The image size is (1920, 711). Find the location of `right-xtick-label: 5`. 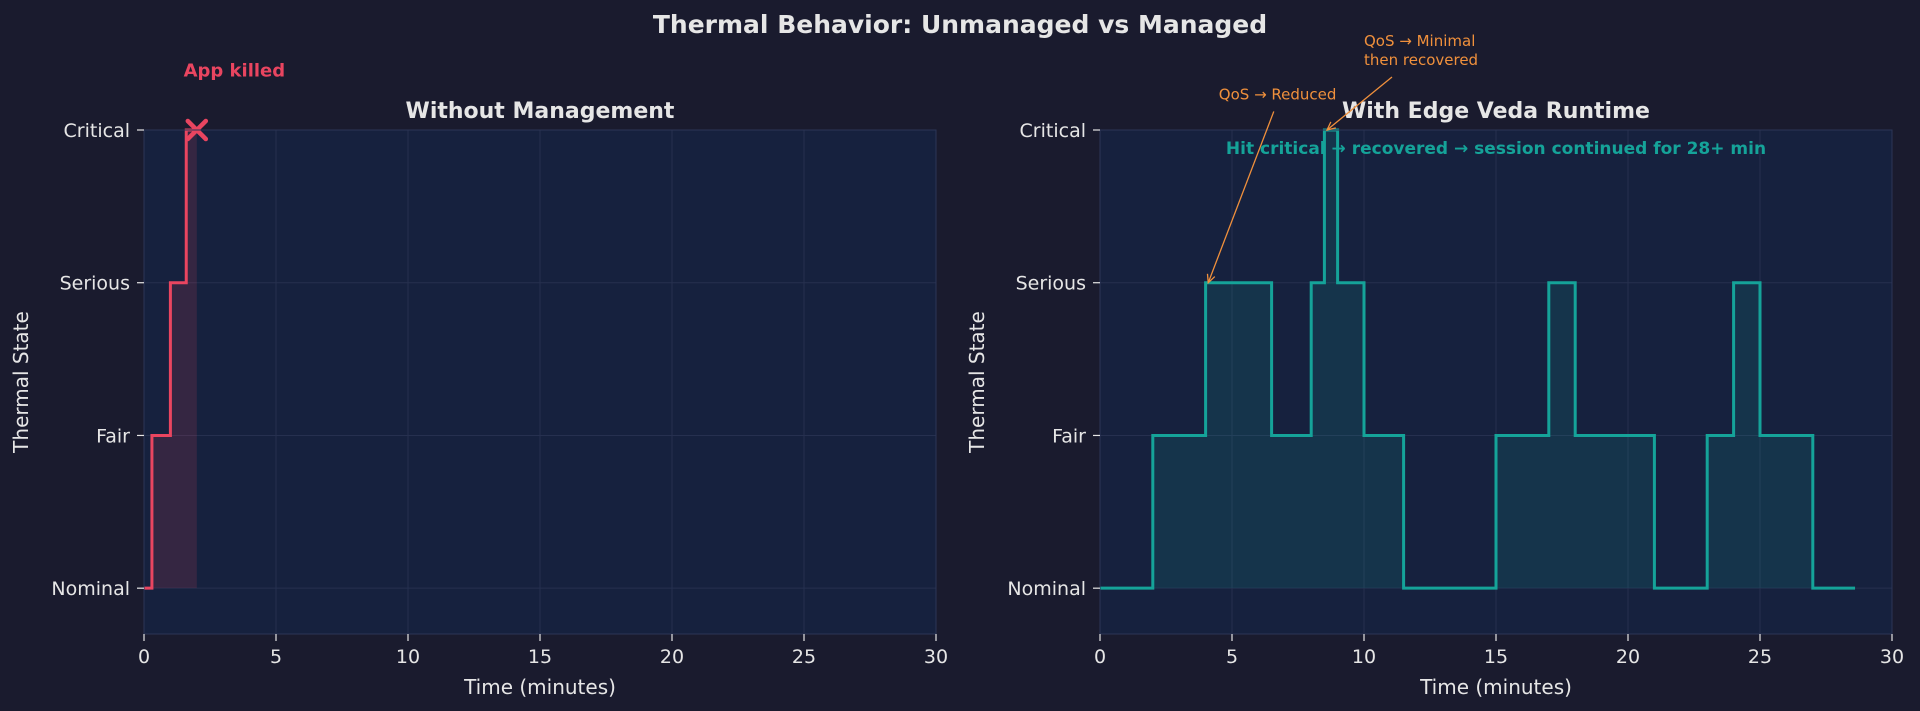

right-xtick-label: 5 is located at coordinates (1232, 657).